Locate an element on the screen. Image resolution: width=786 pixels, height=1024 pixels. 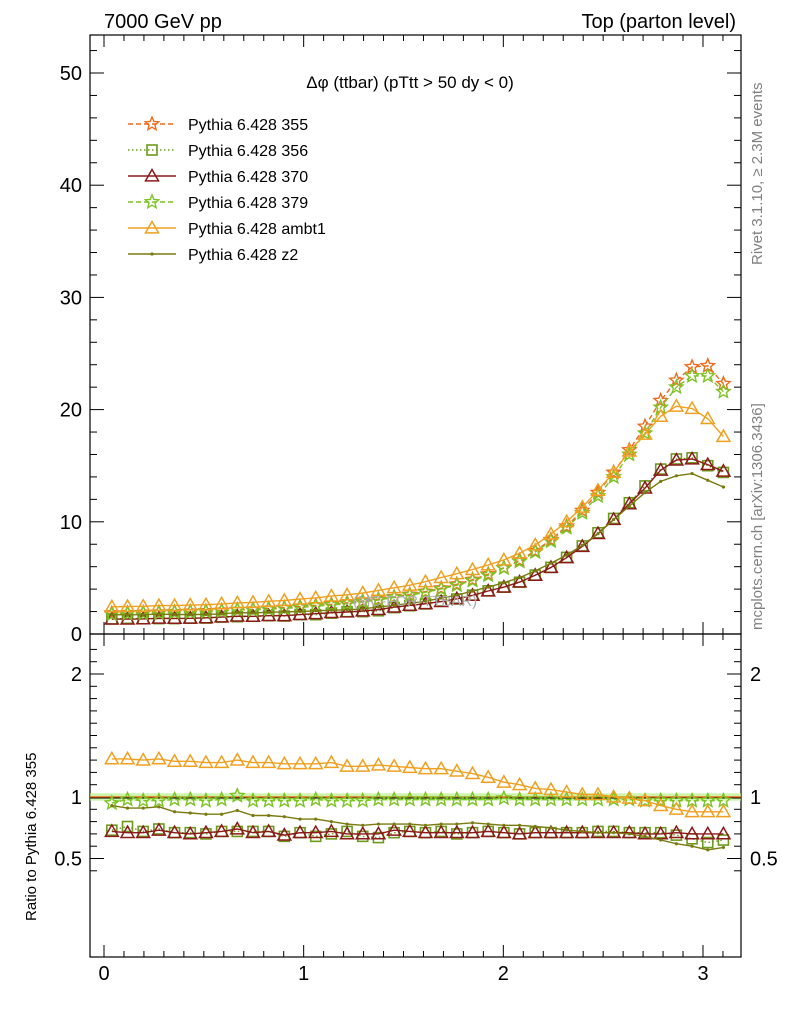
legend-label: Pythia 6.428 z2 is located at coordinates (243, 255).